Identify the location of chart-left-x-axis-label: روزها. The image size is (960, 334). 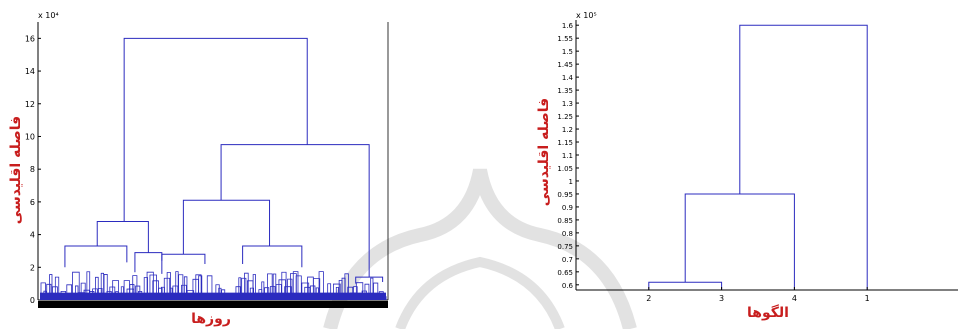
(211, 319).